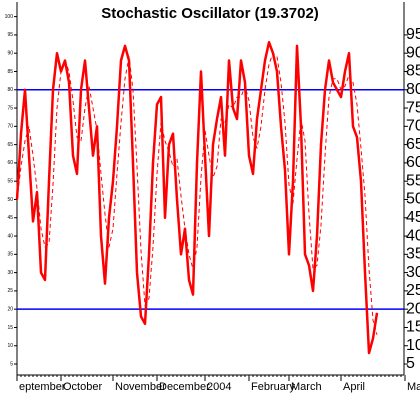  What do you see at coordinates (42, 387) in the screenshot?
I see `x-tick-label: eptember` at bounding box center [42, 387].